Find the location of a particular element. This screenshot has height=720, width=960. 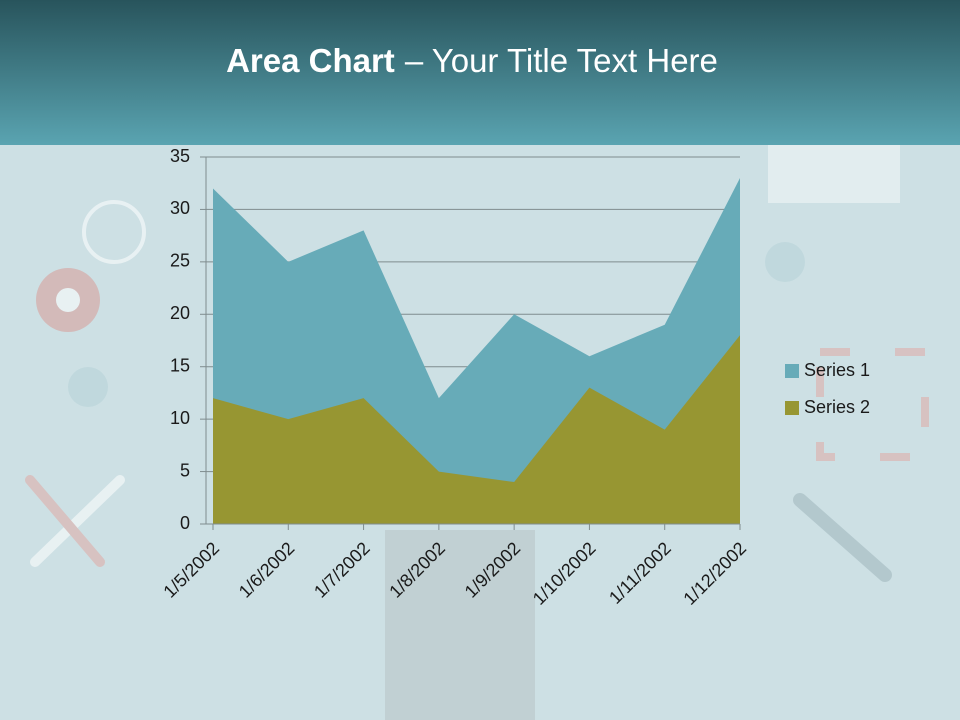

y-tick-label: 15 is located at coordinates (180, 365).